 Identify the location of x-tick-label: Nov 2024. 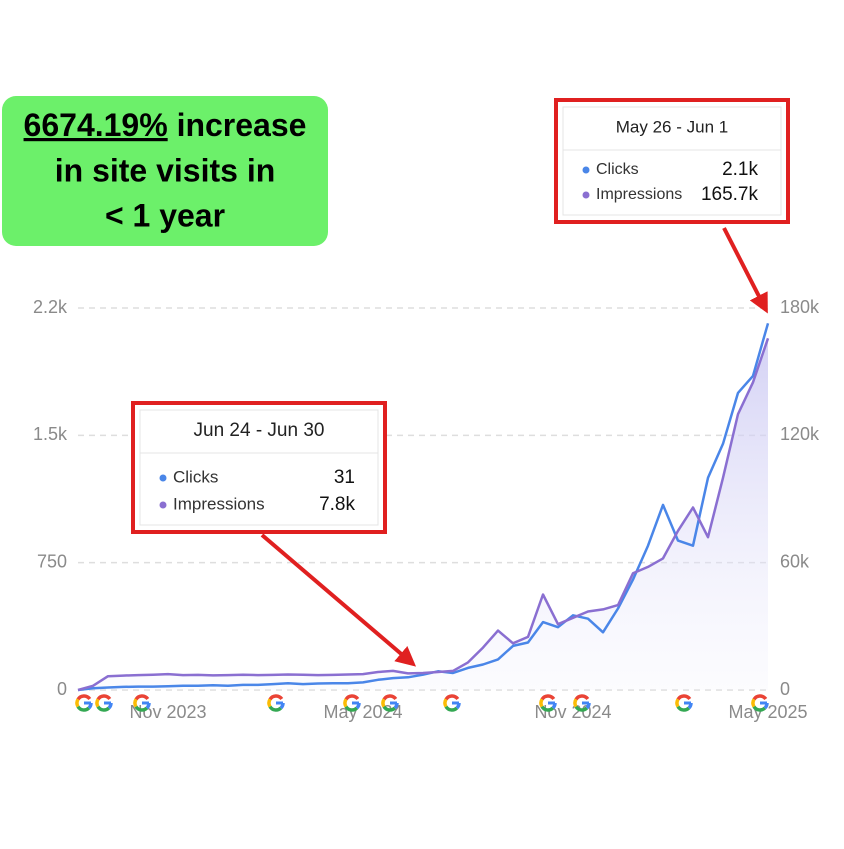
(572, 712).